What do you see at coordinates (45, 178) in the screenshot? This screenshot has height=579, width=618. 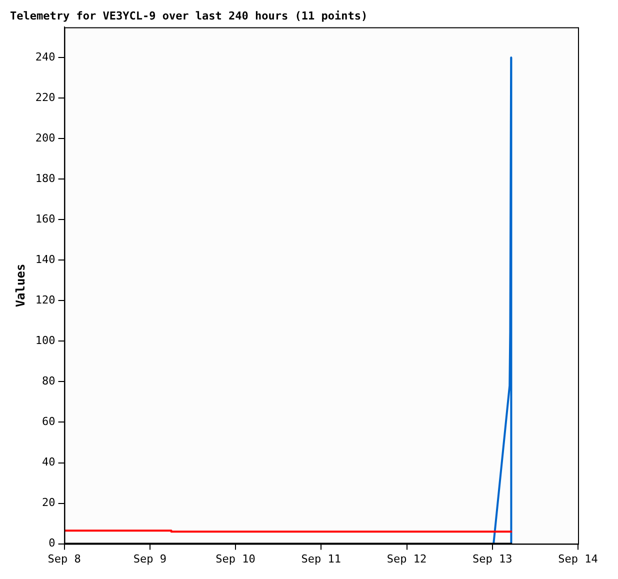 I see `y-tick-label: 180` at bounding box center [45, 178].